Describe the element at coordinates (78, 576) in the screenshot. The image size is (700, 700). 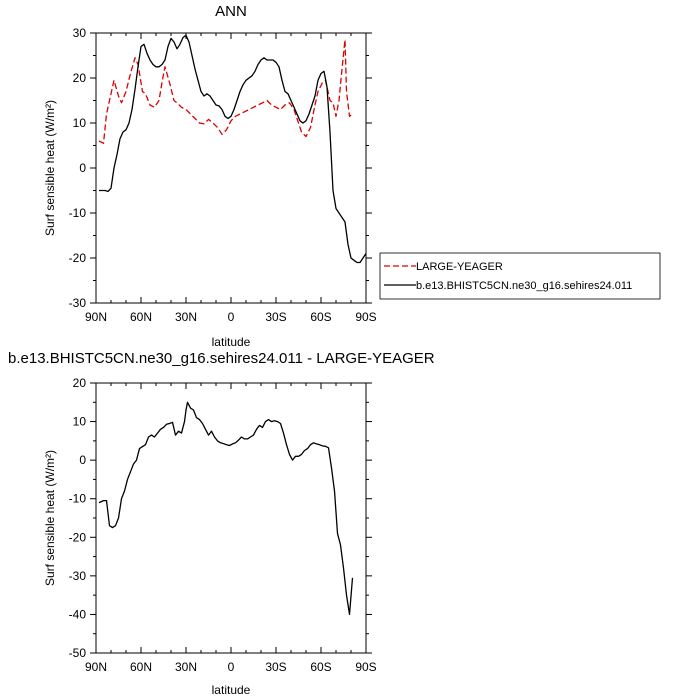
I see `y-tick-label-1-2: -30` at that location.